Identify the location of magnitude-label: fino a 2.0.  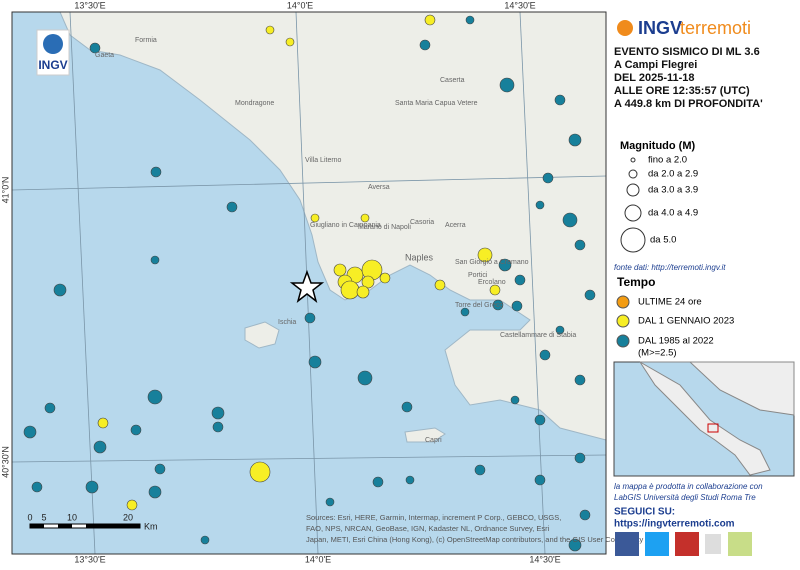
(667, 160).